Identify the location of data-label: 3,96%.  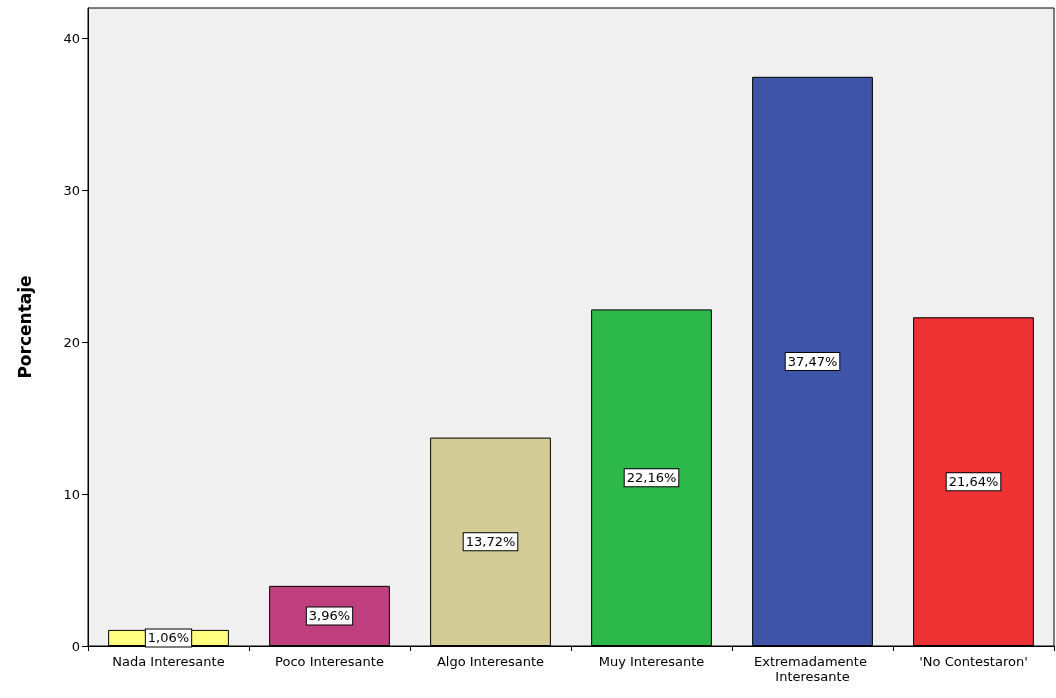
(329, 616).